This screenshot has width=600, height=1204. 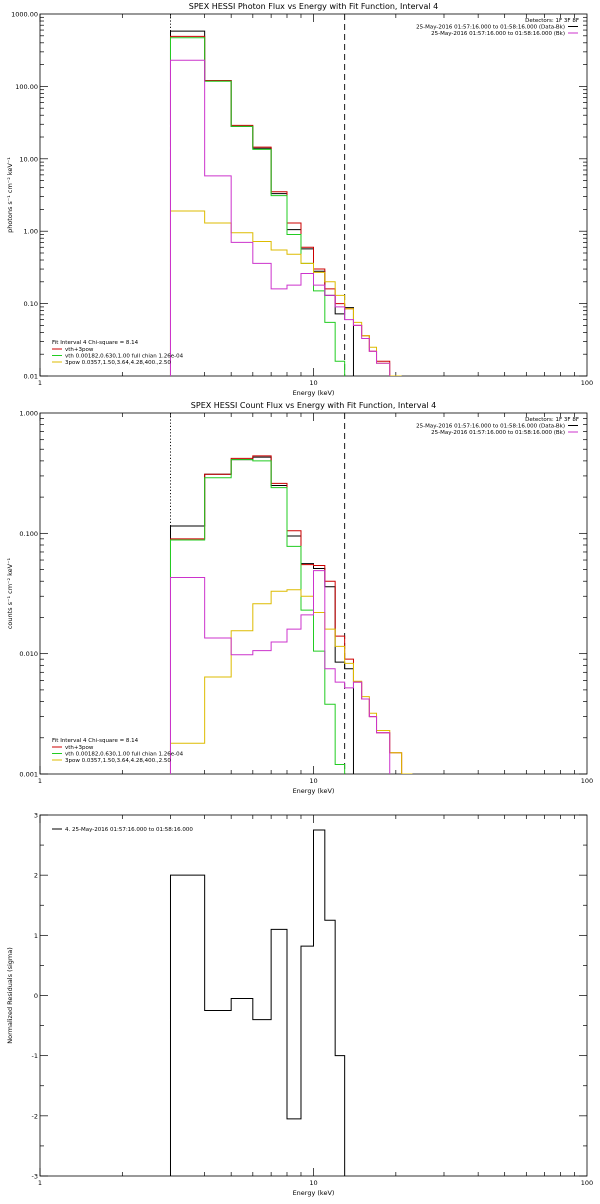 What do you see at coordinates (36, 876) in the screenshot?
I see `y-tick-label: 2` at bounding box center [36, 876].